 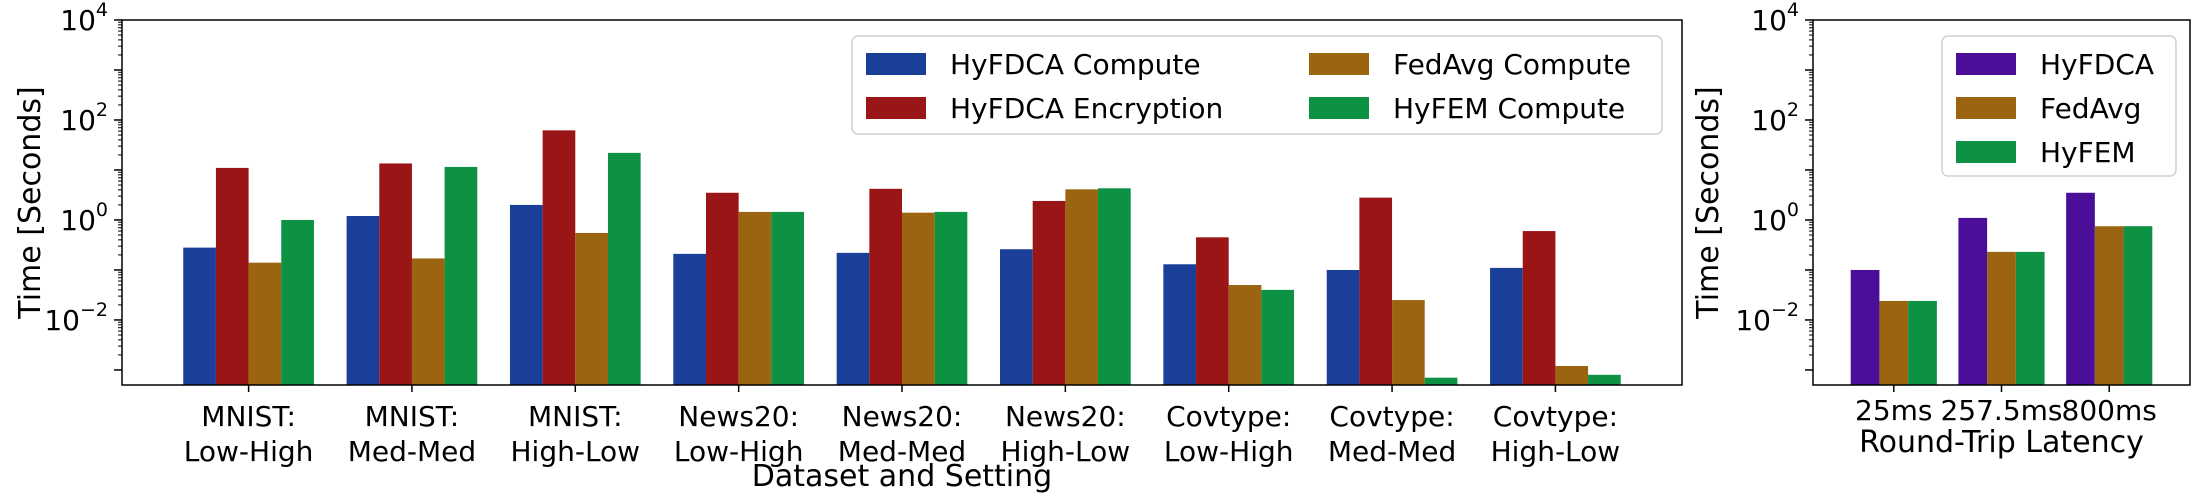 I want to click on x-tick-label: 257.5ms, so click(x=2001, y=410).